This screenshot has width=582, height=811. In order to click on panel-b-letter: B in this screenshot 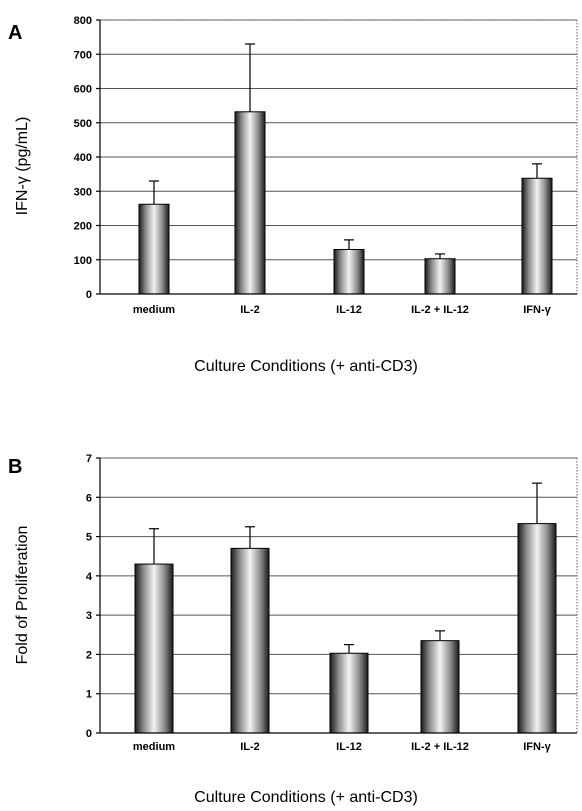, I will do `click(15, 467)`.